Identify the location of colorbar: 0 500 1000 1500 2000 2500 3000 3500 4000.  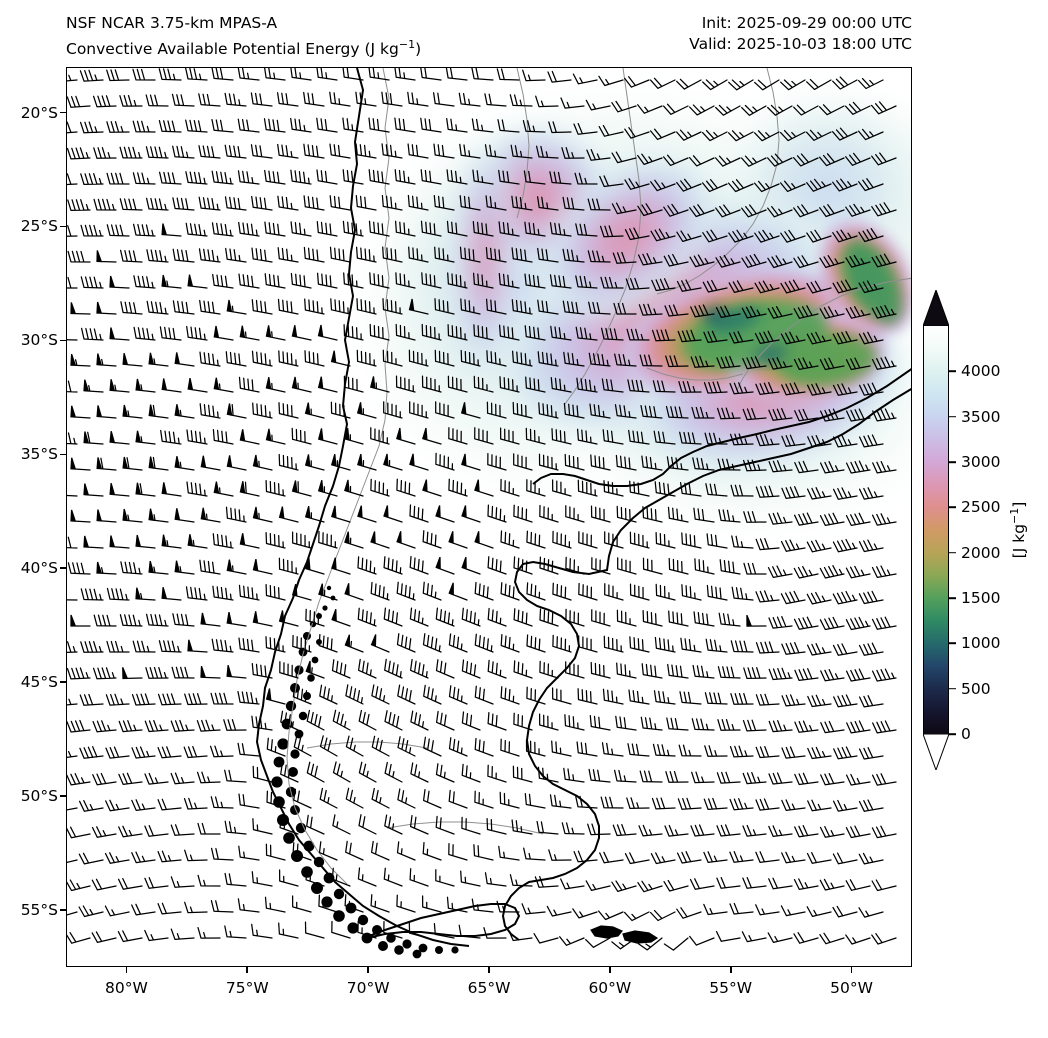
(961, 530).